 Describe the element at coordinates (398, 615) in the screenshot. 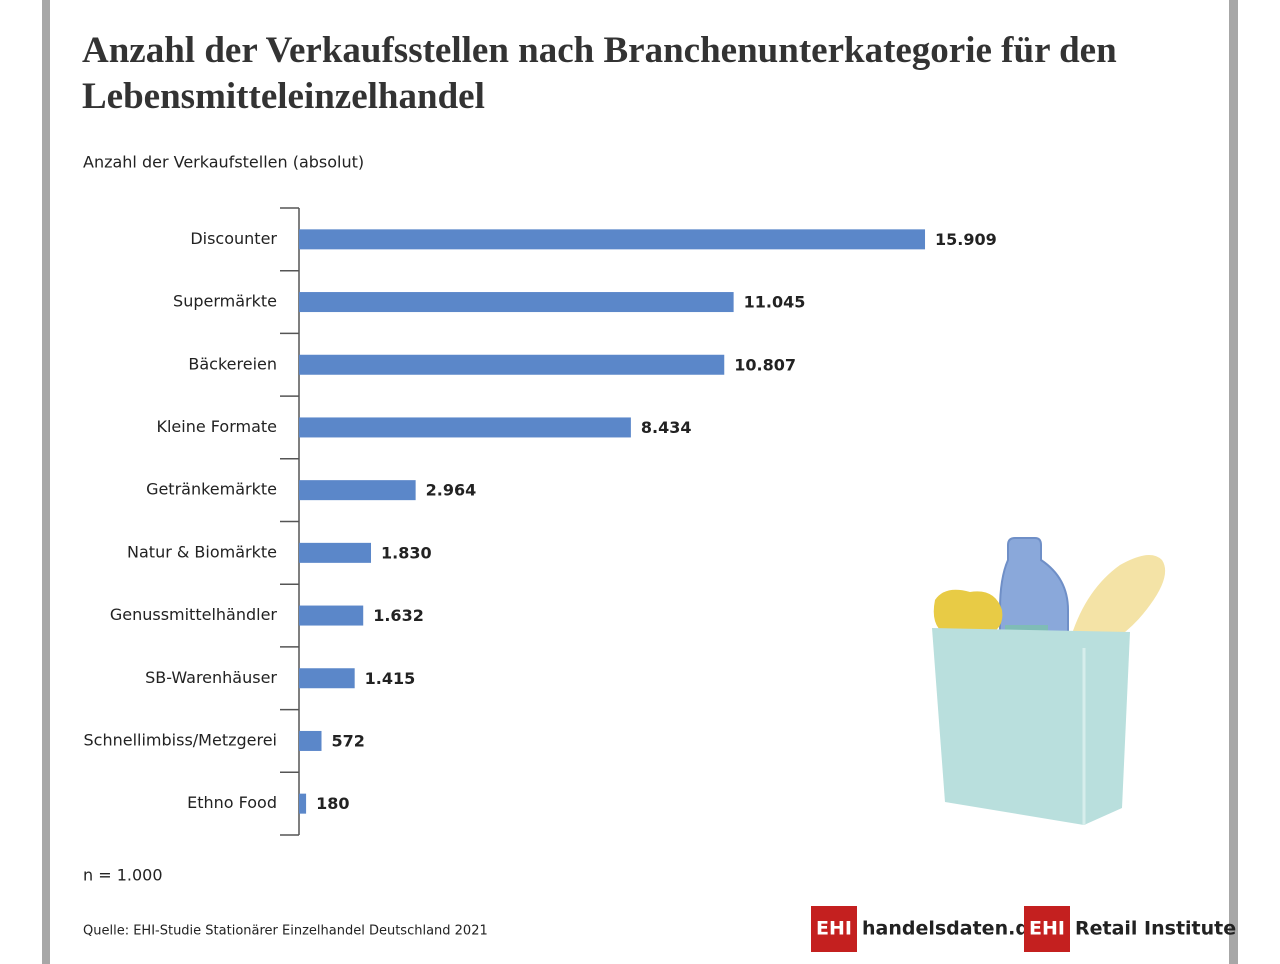

I see `value-label: 1.632` at that location.